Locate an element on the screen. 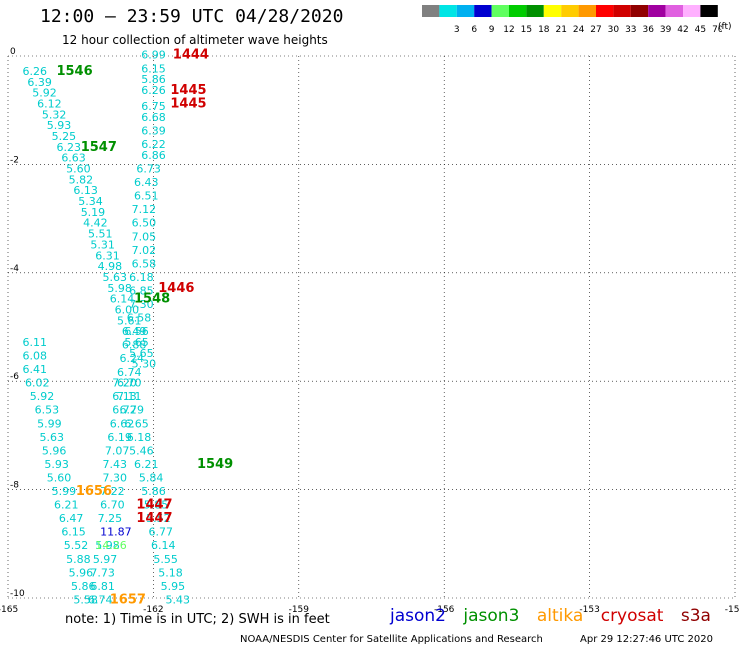 This screenshot has height=650, width=740. swh-value-jason3: 5.32 is located at coordinates (54, 114).